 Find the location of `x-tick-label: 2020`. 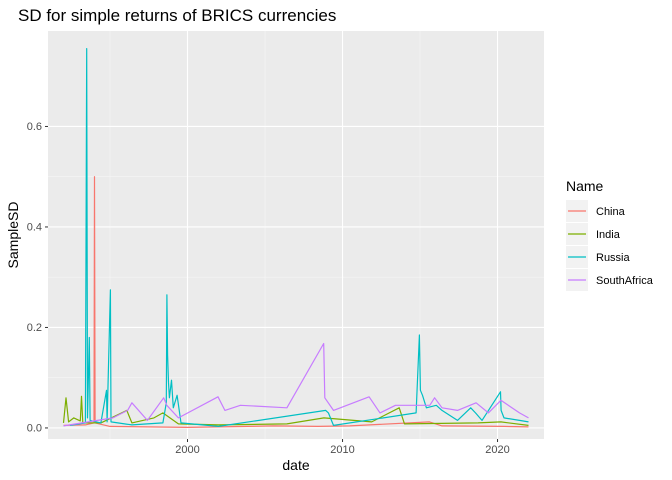

x-tick-label: 2020 is located at coordinates (497, 450).